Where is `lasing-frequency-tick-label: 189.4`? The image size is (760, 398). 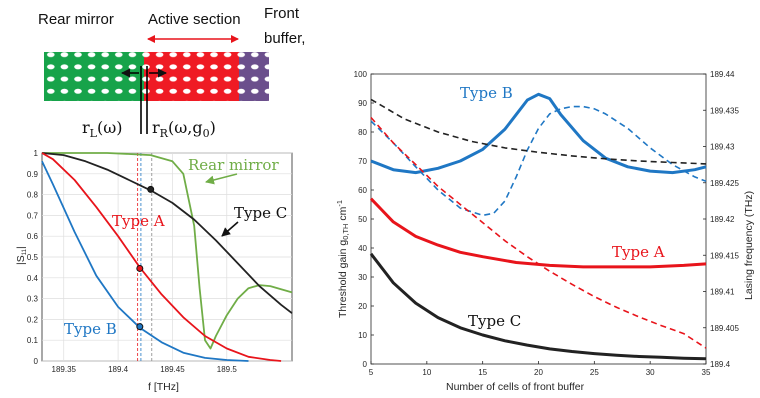
lasing-frequency-tick-label: 189.4 is located at coordinates (720, 364).